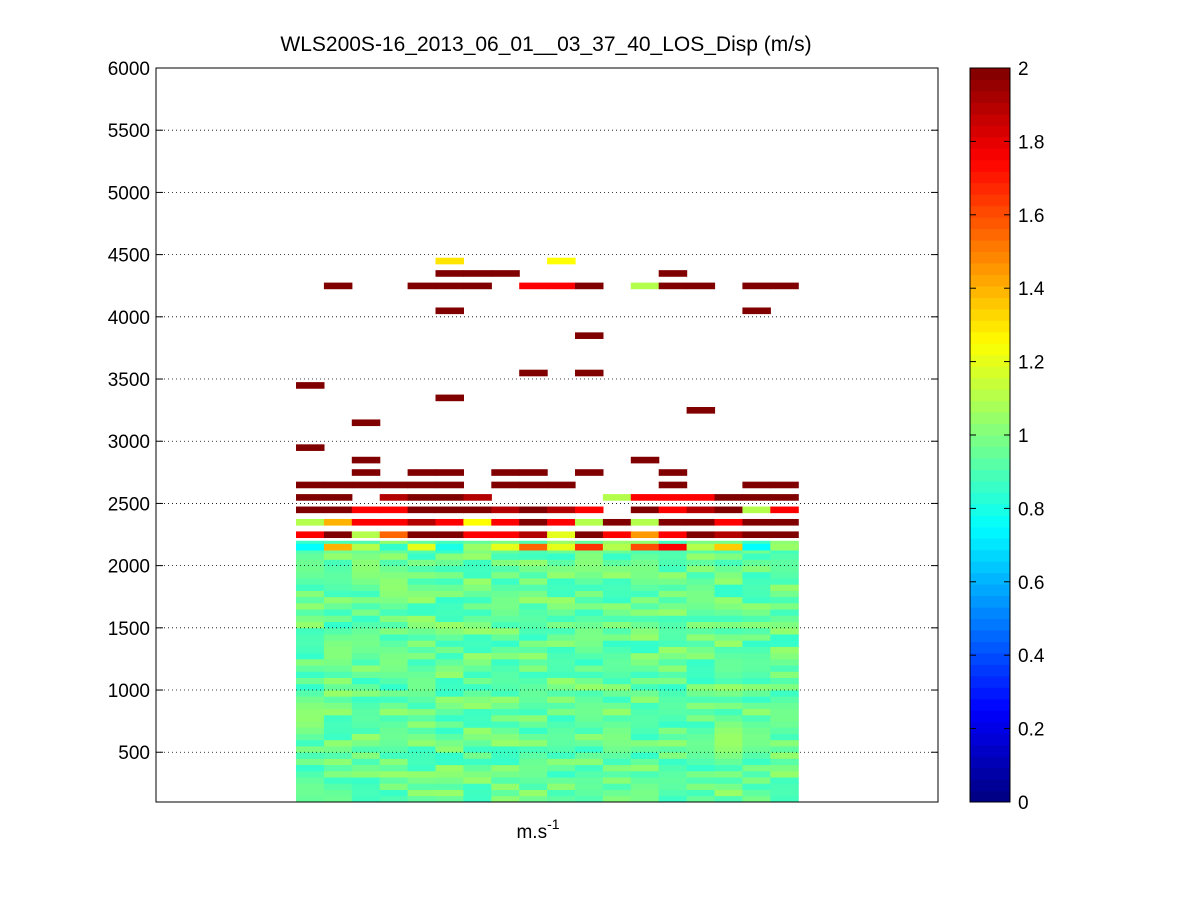  I want to click on x-axis-label: m.s-1, so click(537, 829).